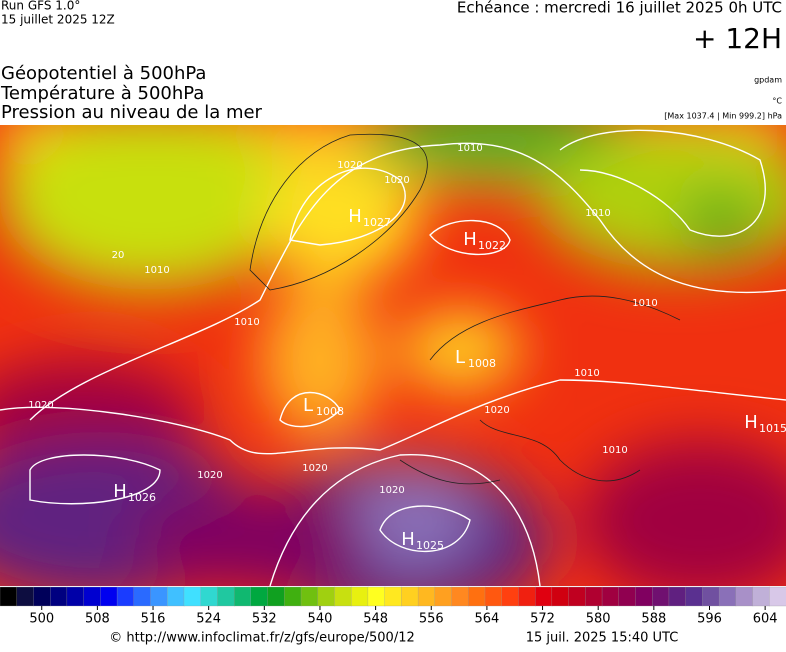 This screenshot has height=652, width=786. What do you see at coordinates (765, 619) in the screenshot?
I see `colorbar-label: 604` at bounding box center [765, 619].